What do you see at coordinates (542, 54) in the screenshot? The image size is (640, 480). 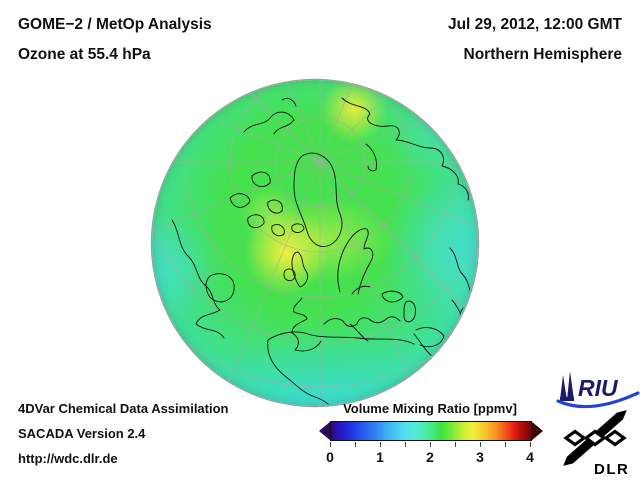 I see `region-label: Northern Hemisphere` at bounding box center [542, 54].